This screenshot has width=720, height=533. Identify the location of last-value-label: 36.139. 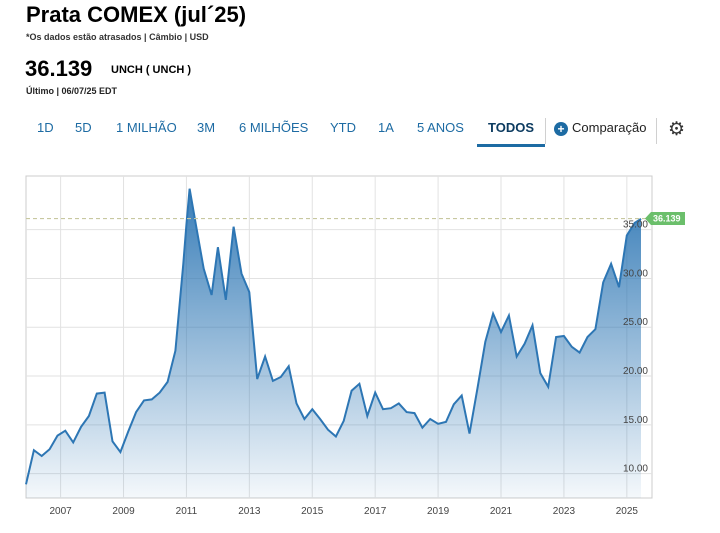
(667, 219).